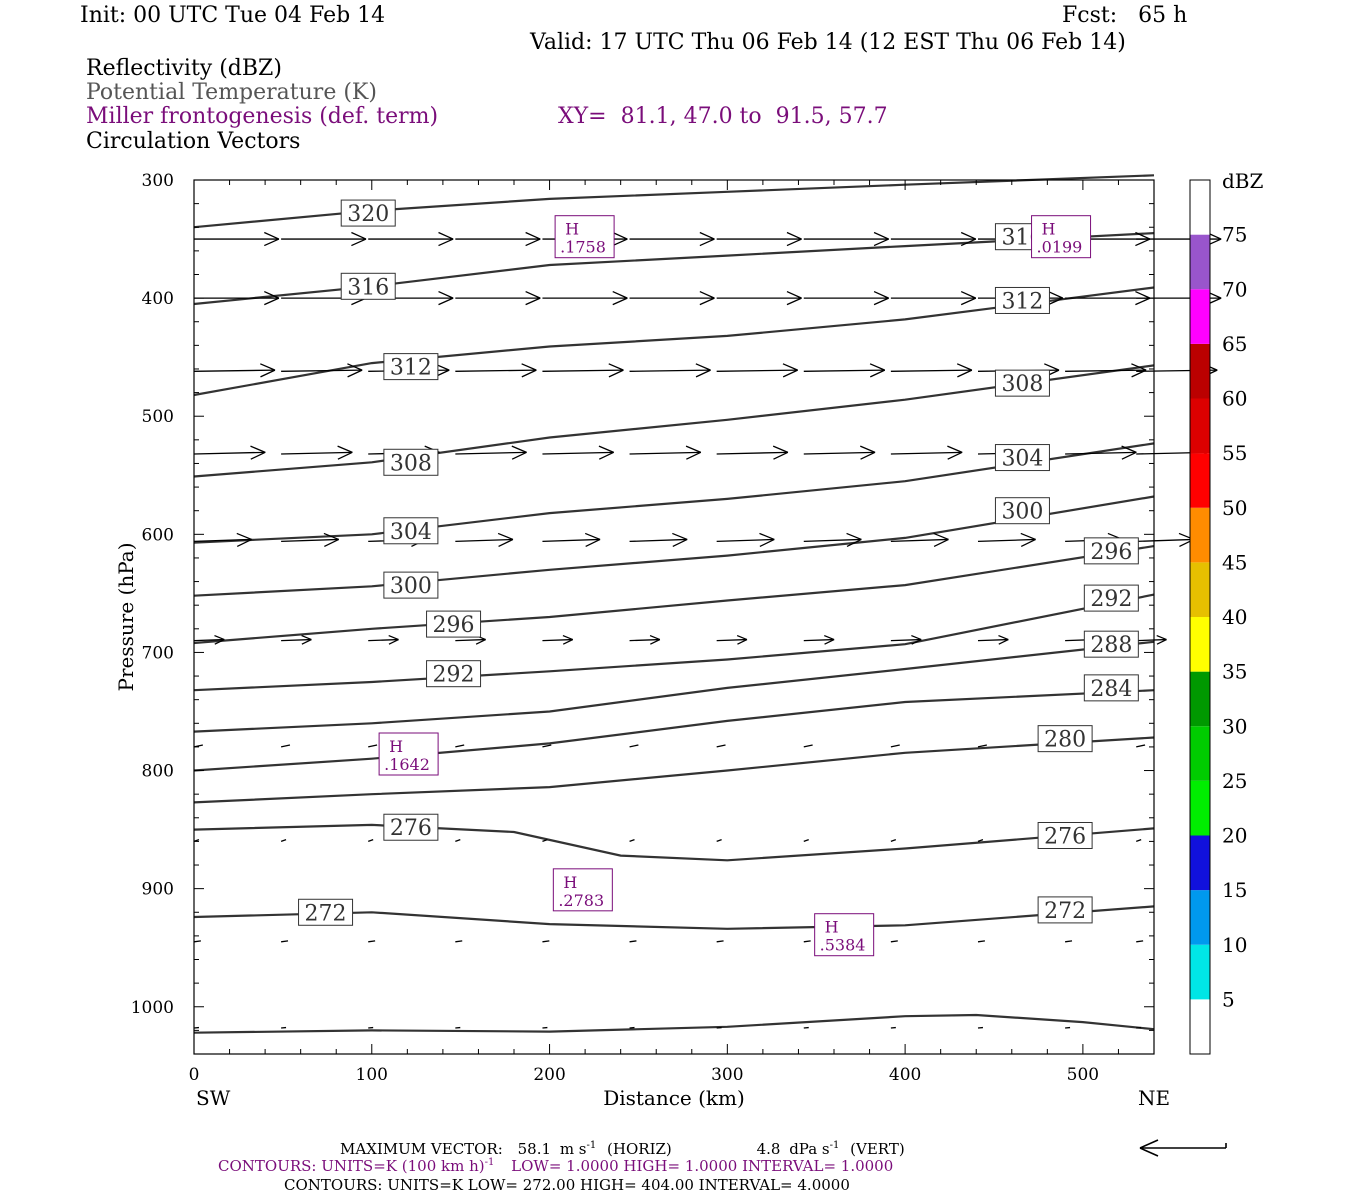 Image resolution: width=1350 pixels, height=1200 pixels. I want to click on colorbar-label-60: 60, so click(1234, 399).